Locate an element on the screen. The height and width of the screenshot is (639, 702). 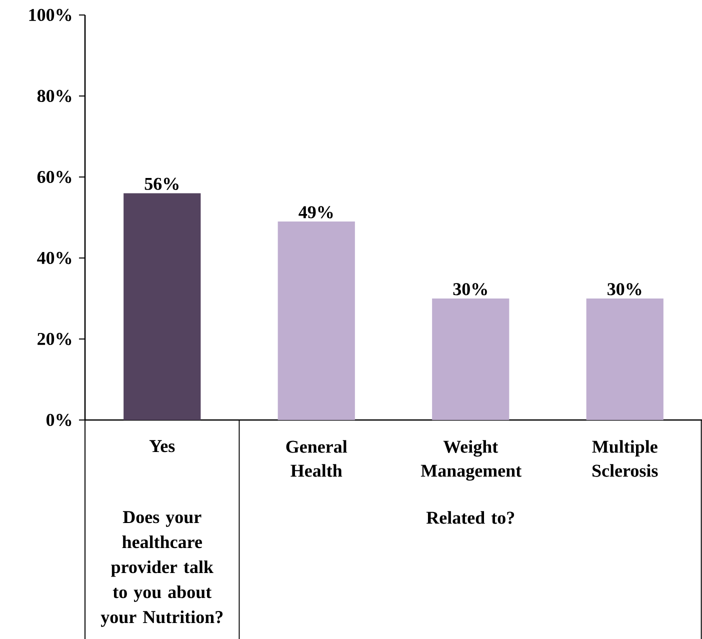
x-tick-label: General Health is located at coordinates (317, 458).